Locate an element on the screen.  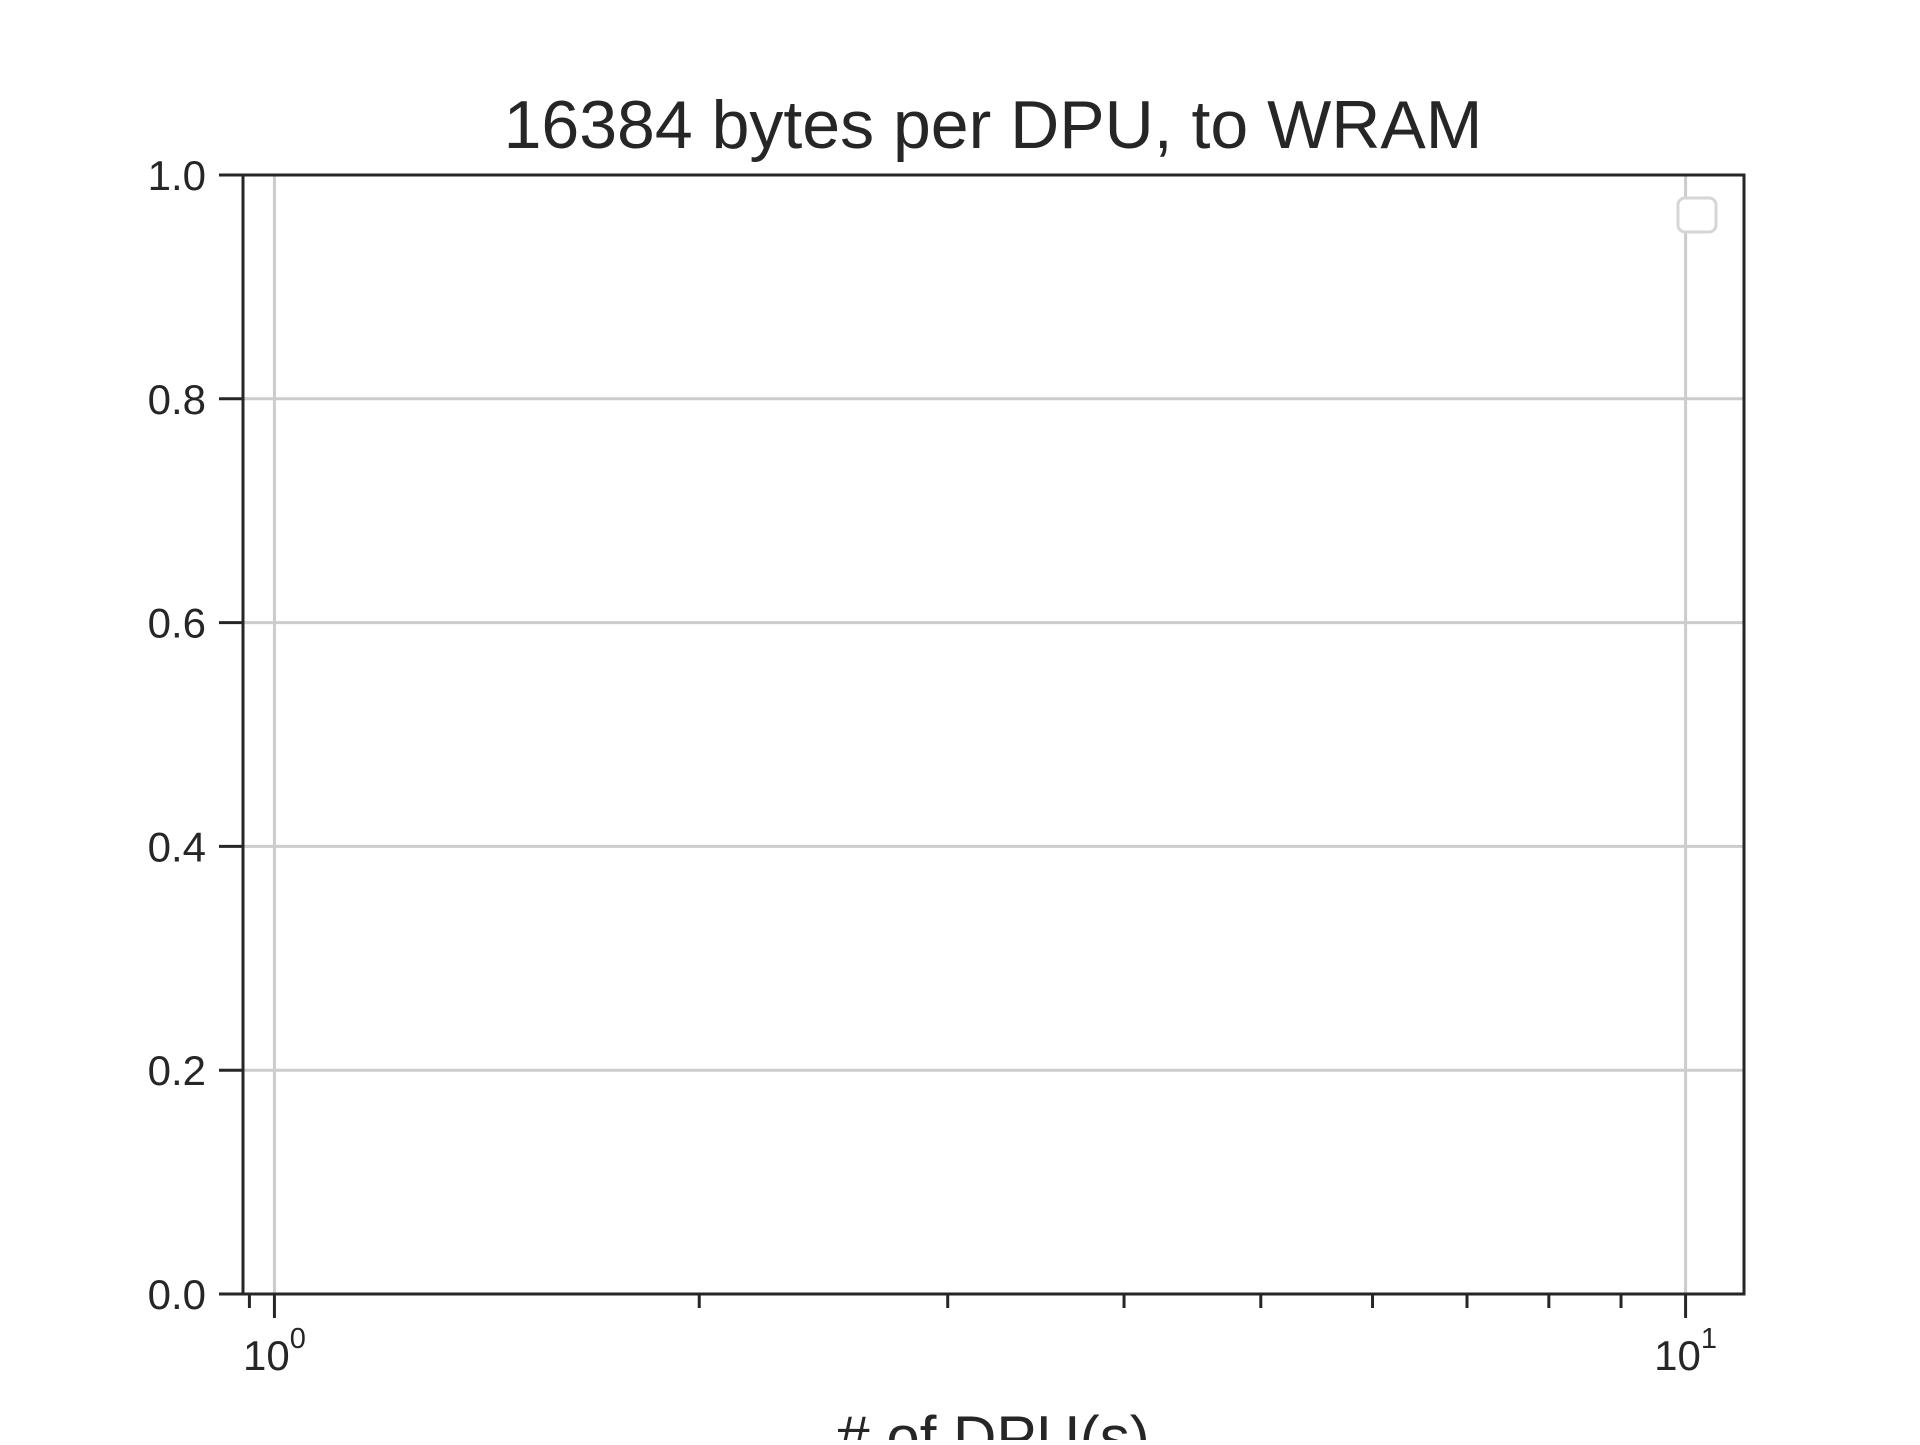
y-tick-label: 0.2 is located at coordinates (177, 1070).